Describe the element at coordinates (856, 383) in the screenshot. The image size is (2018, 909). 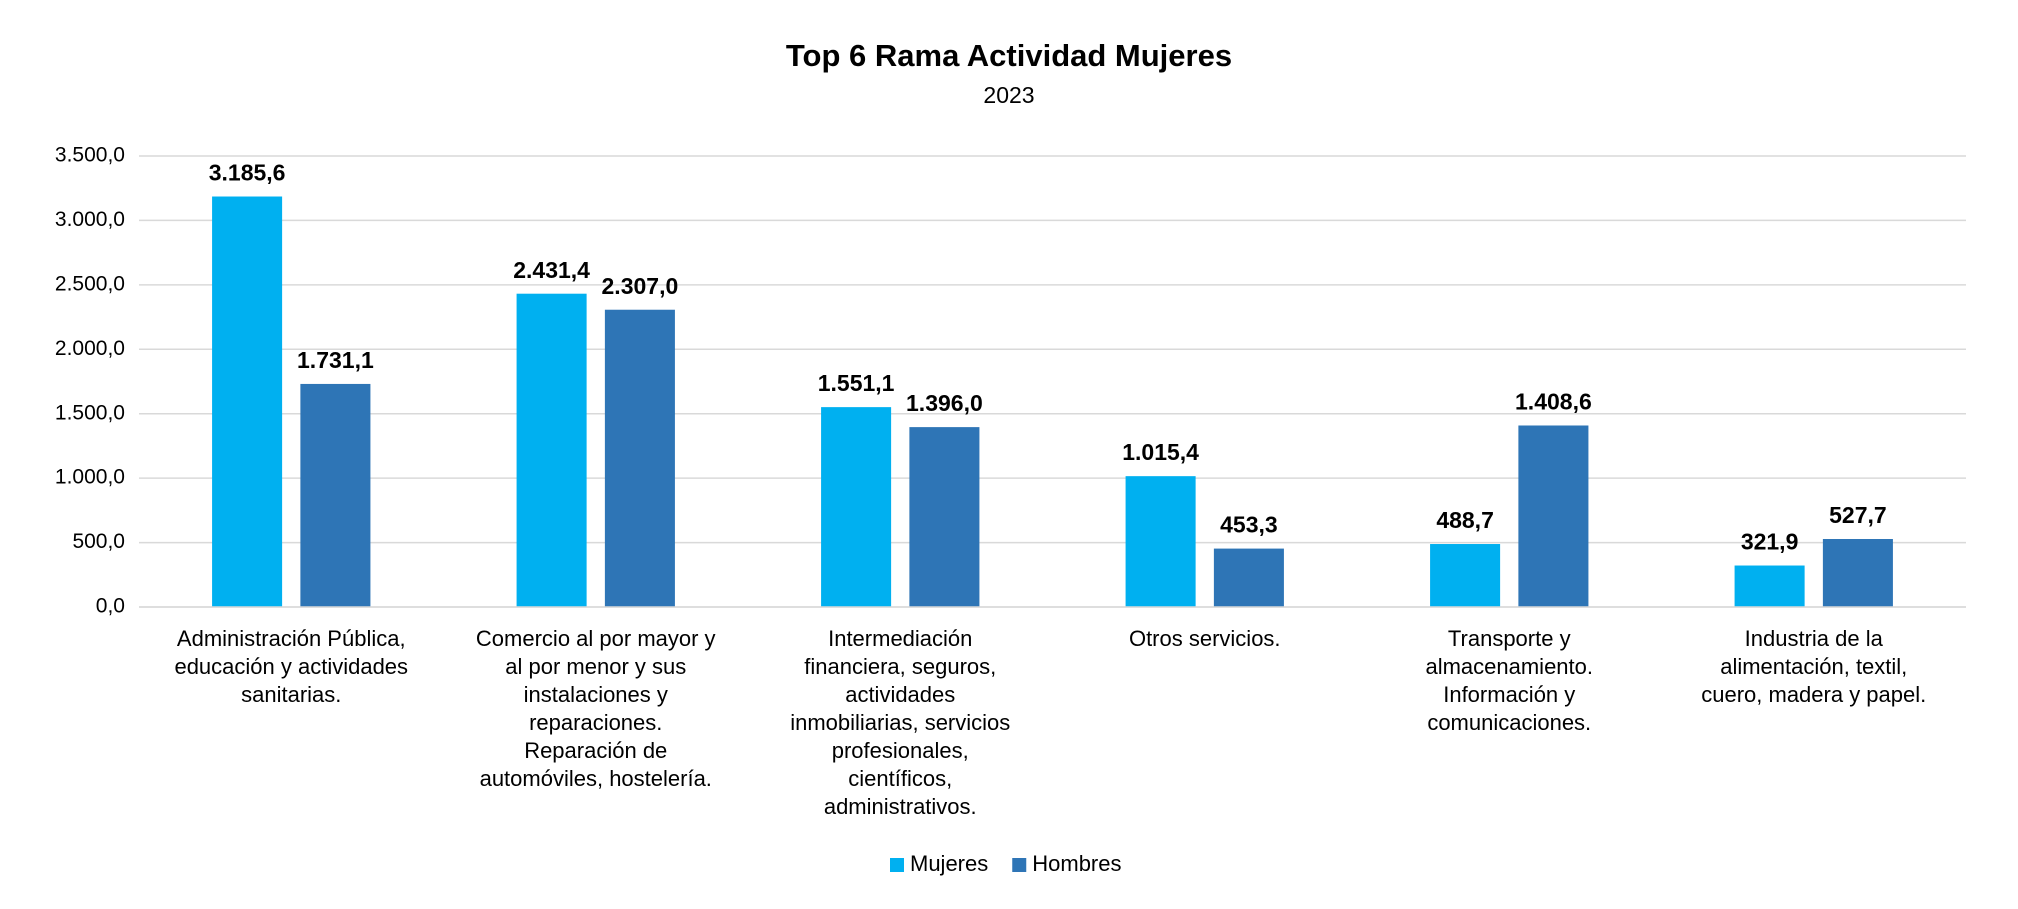
I see `data-label: 1.551,1` at that location.